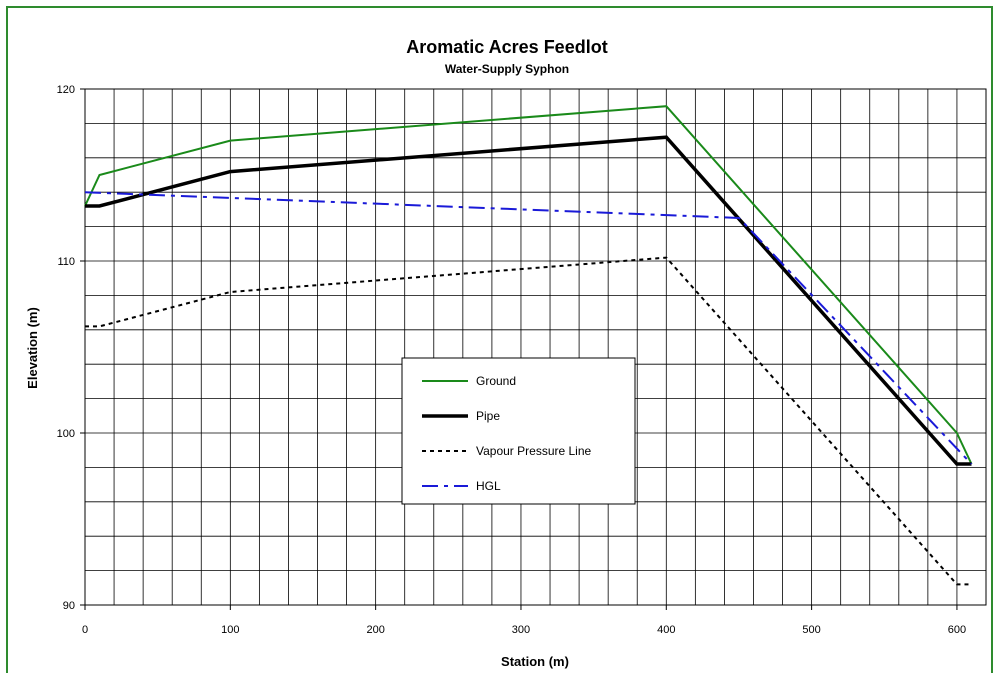  Describe the element at coordinates (66, 262) in the screenshot. I see `y-tick-label: 110` at that location.